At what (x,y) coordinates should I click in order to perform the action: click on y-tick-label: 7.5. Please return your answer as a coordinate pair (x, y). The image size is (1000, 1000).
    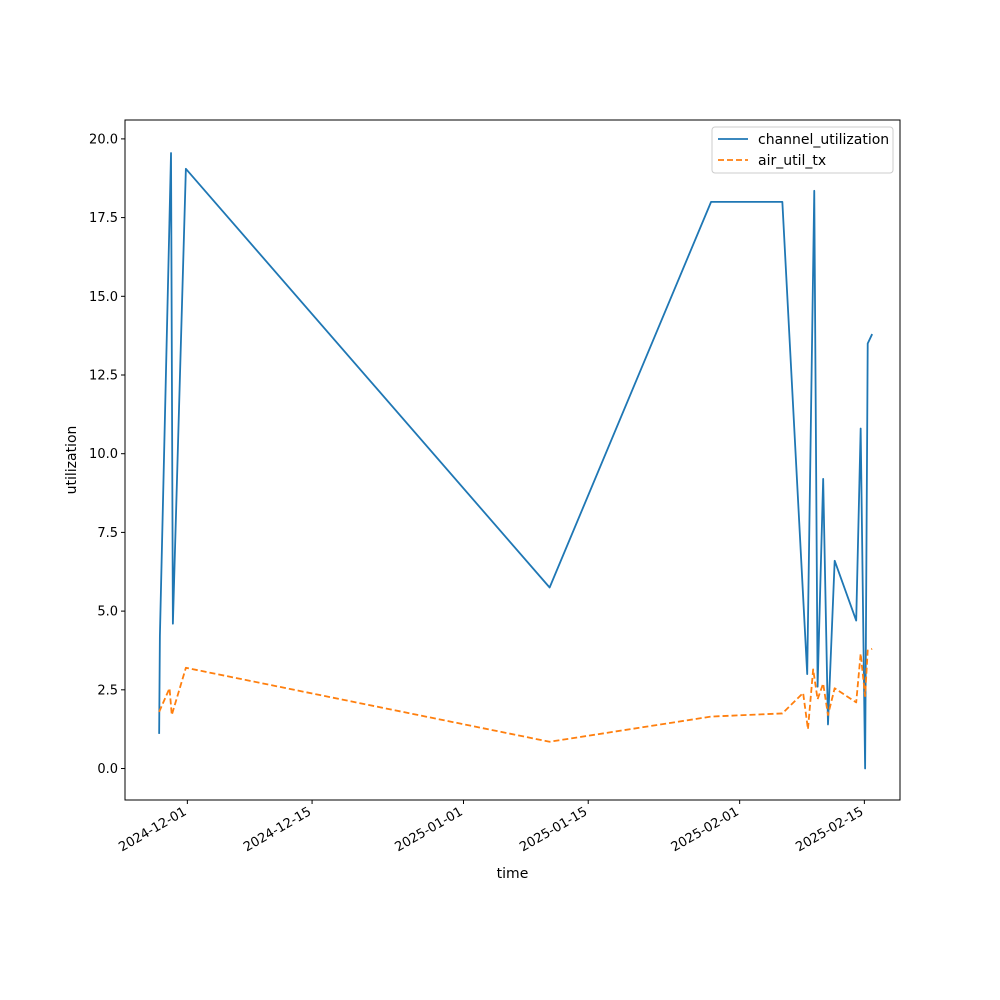
    Looking at the image, I should click on (107, 533).